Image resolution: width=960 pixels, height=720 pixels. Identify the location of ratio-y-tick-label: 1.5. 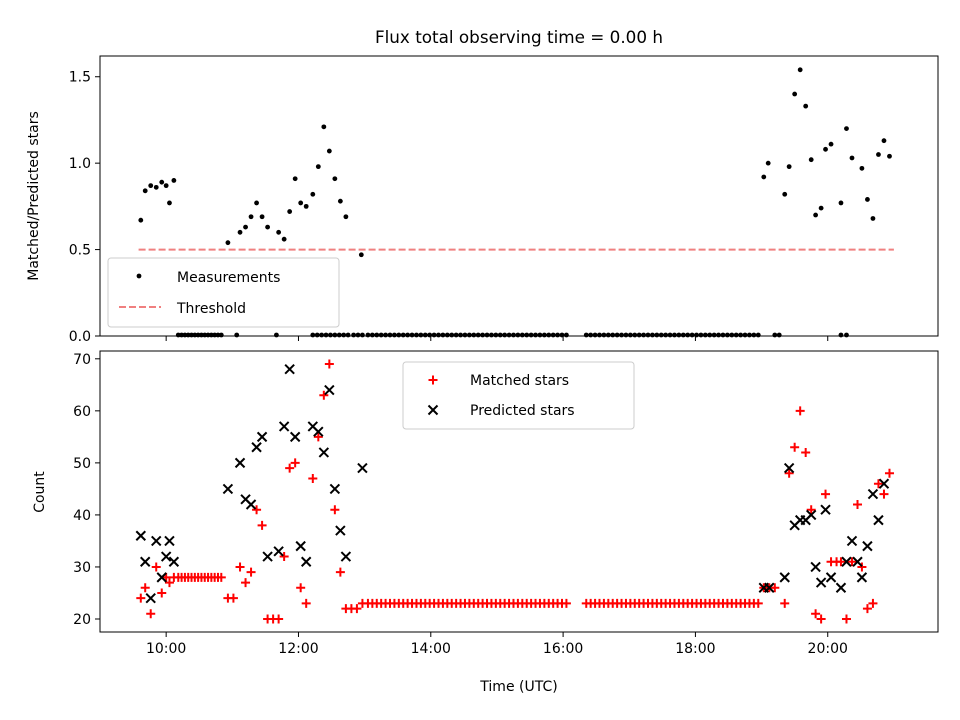
(80, 78).